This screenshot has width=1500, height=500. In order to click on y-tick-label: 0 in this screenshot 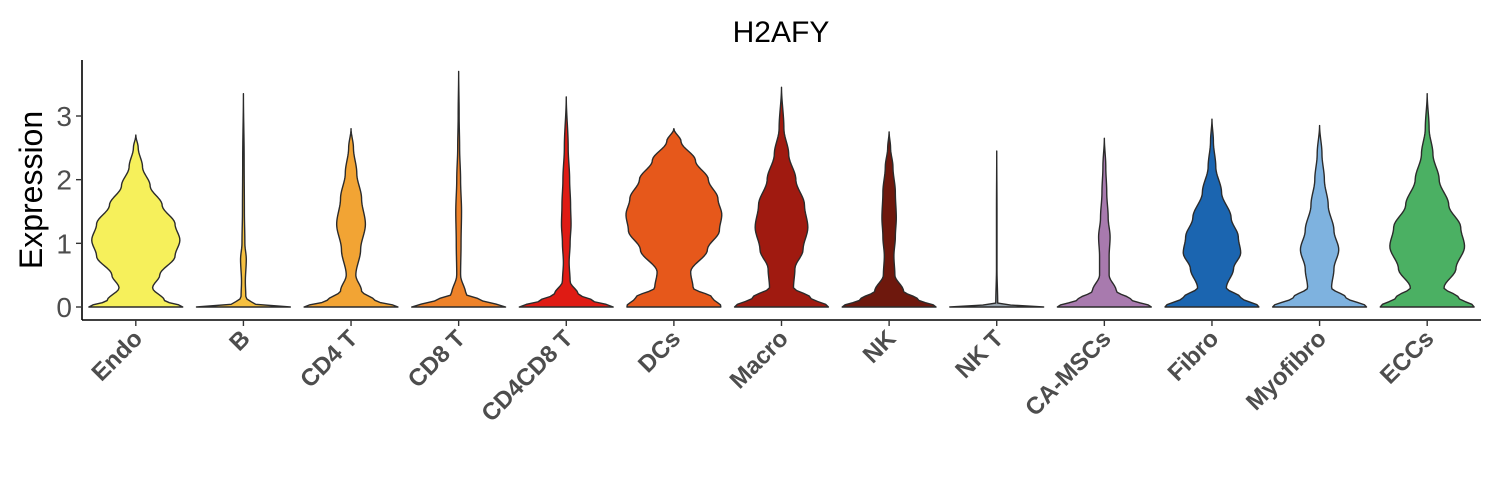, I will do `click(64, 307)`.